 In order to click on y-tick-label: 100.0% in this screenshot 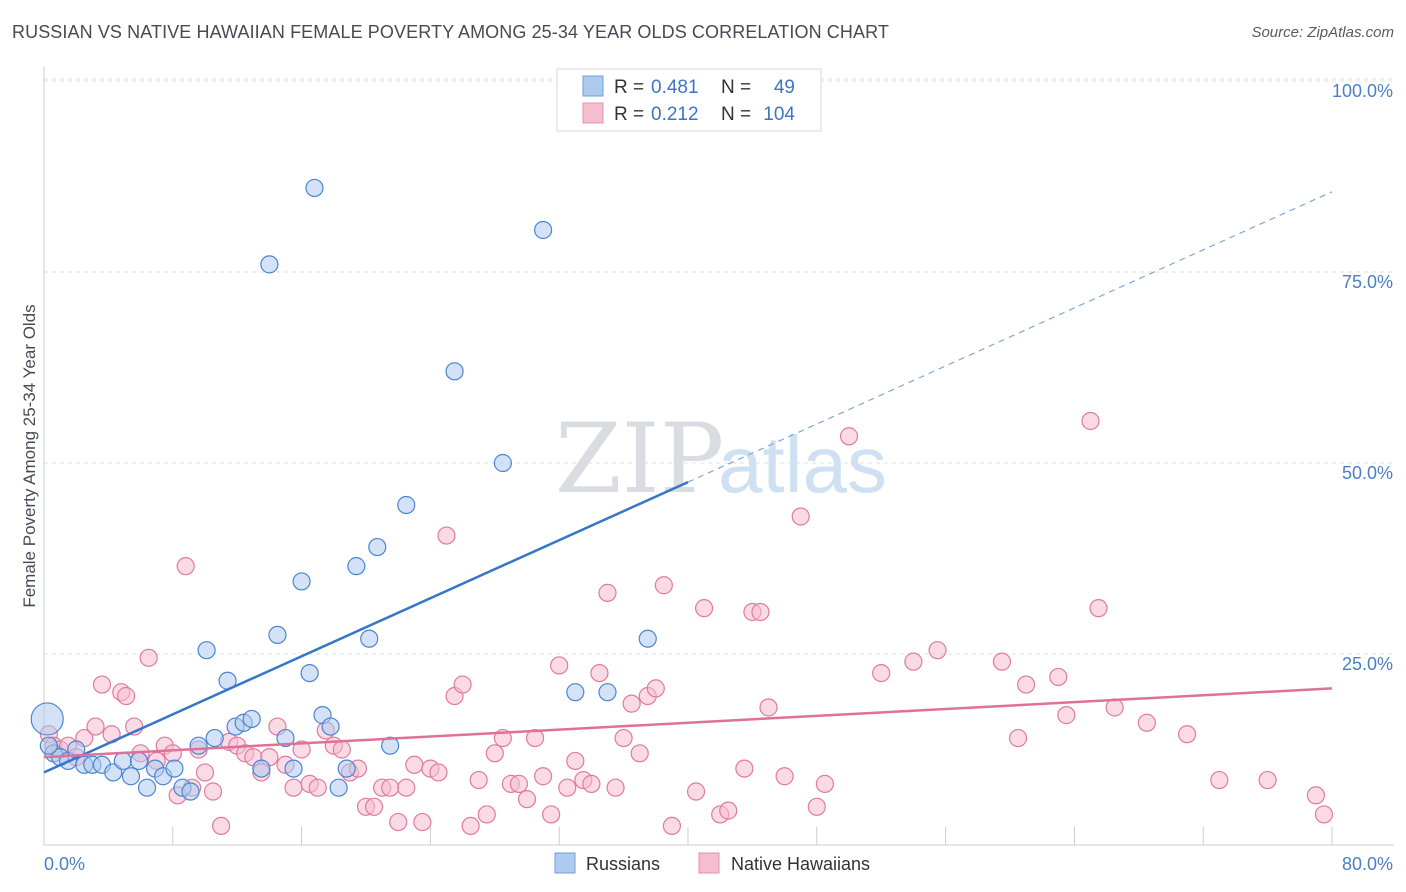, I will do `click(1362, 91)`.